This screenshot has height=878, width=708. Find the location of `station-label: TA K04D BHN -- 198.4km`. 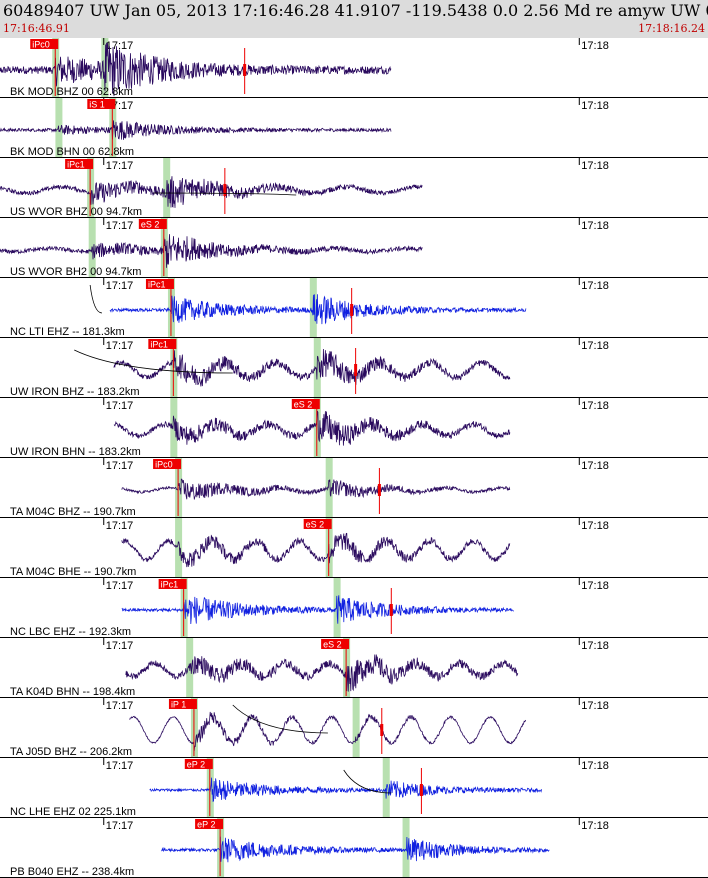

station-label: TA K04D BHN -- 198.4km is located at coordinates (72, 692).